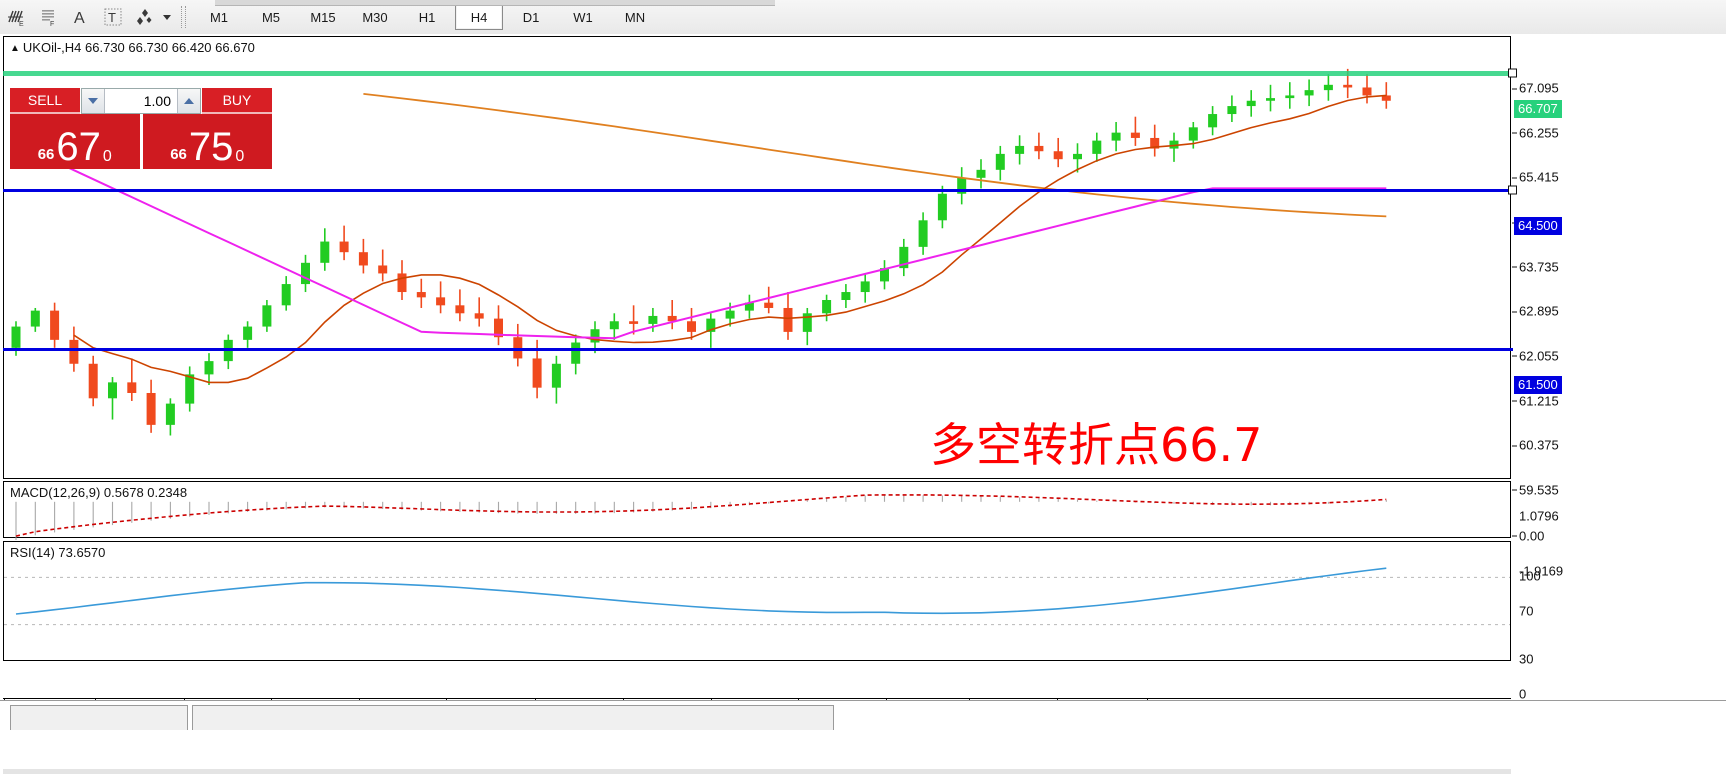 The width and height of the screenshot is (1726, 774). What do you see at coordinates (1535, 445) in the screenshot?
I see `price-axis-tick: 60.375` at bounding box center [1535, 445].